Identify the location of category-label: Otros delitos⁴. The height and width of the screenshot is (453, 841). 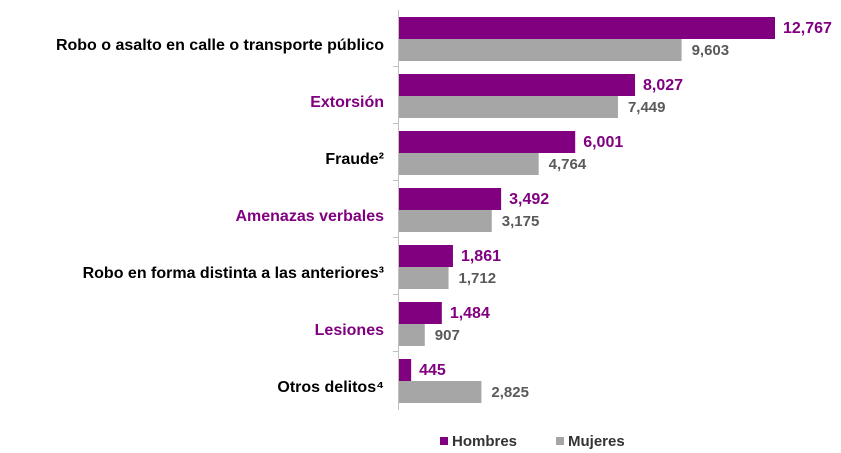
(330, 387).